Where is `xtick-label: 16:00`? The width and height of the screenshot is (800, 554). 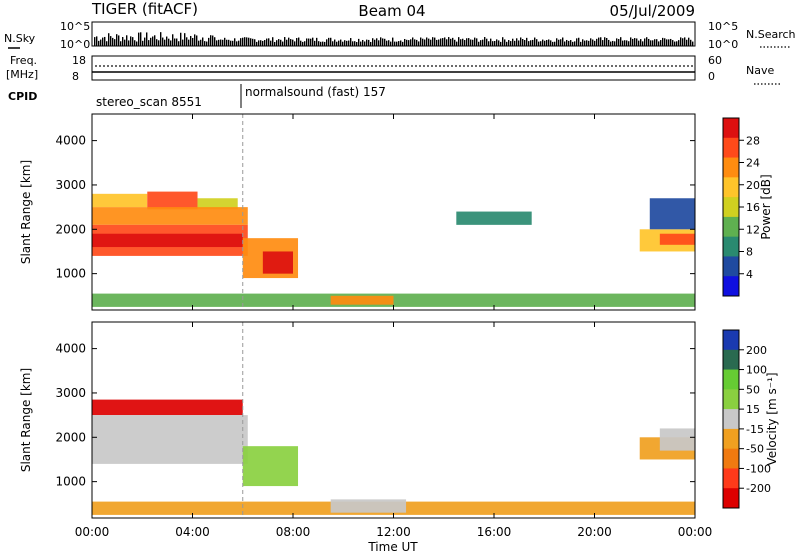
xtick-label: 16:00 is located at coordinates (494, 532).